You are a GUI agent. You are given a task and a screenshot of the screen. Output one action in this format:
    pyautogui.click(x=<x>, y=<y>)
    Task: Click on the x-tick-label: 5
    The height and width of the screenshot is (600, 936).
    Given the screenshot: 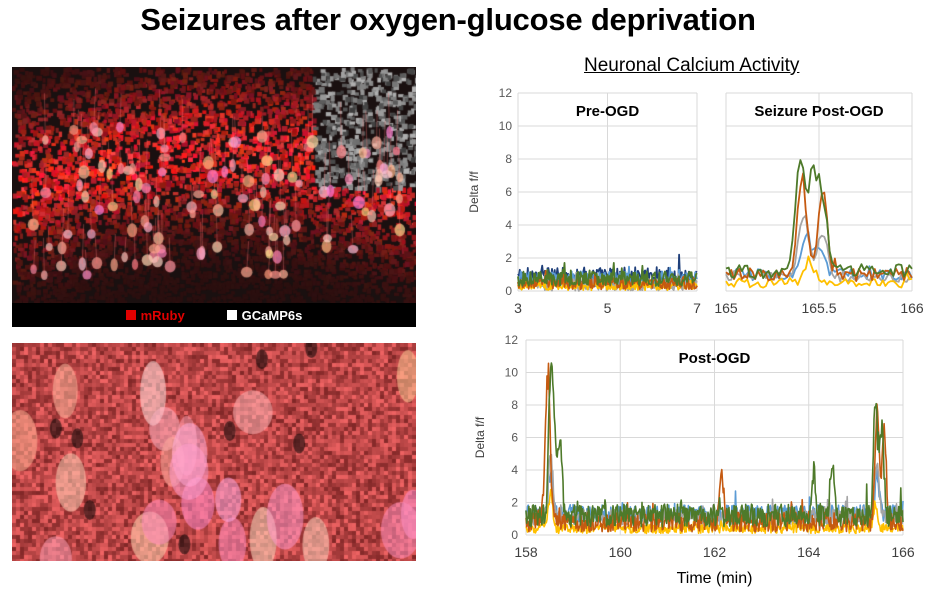 What is the action you would take?
    pyautogui.click(x=608, y=308)
    